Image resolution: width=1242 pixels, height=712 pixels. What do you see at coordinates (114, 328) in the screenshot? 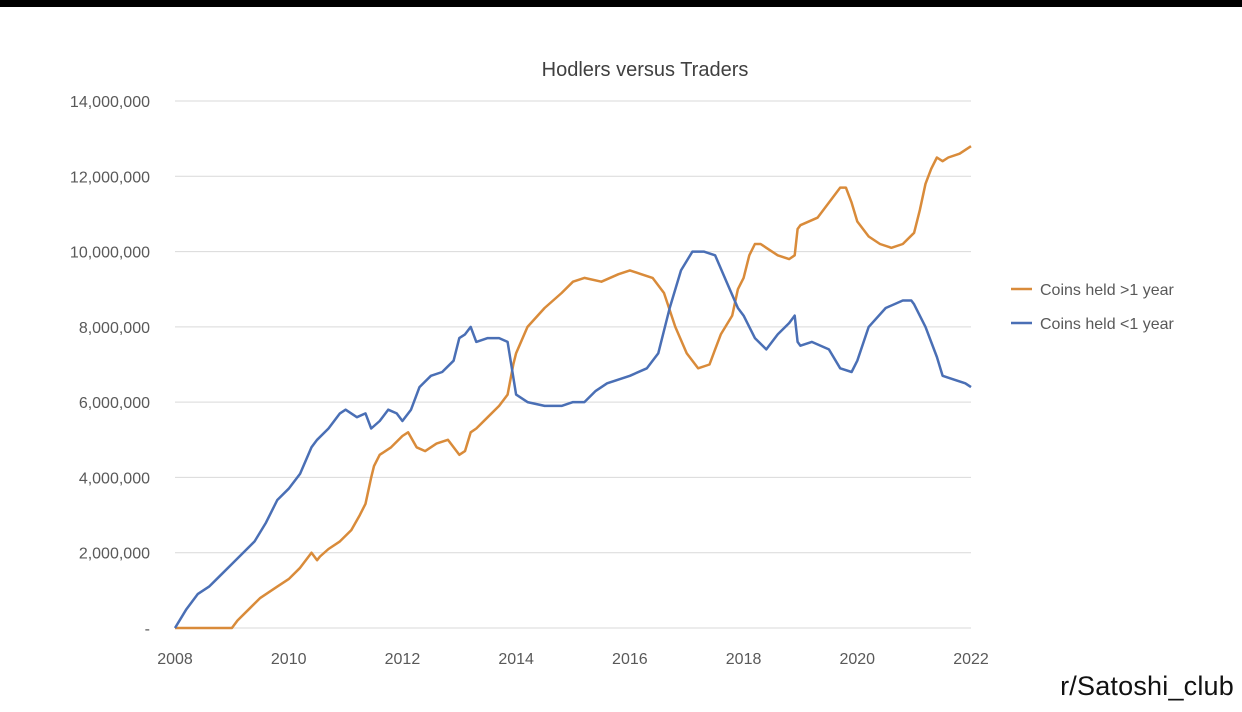
I see `y-tick-label: 8,000,000` at bounding box center [114, 328].